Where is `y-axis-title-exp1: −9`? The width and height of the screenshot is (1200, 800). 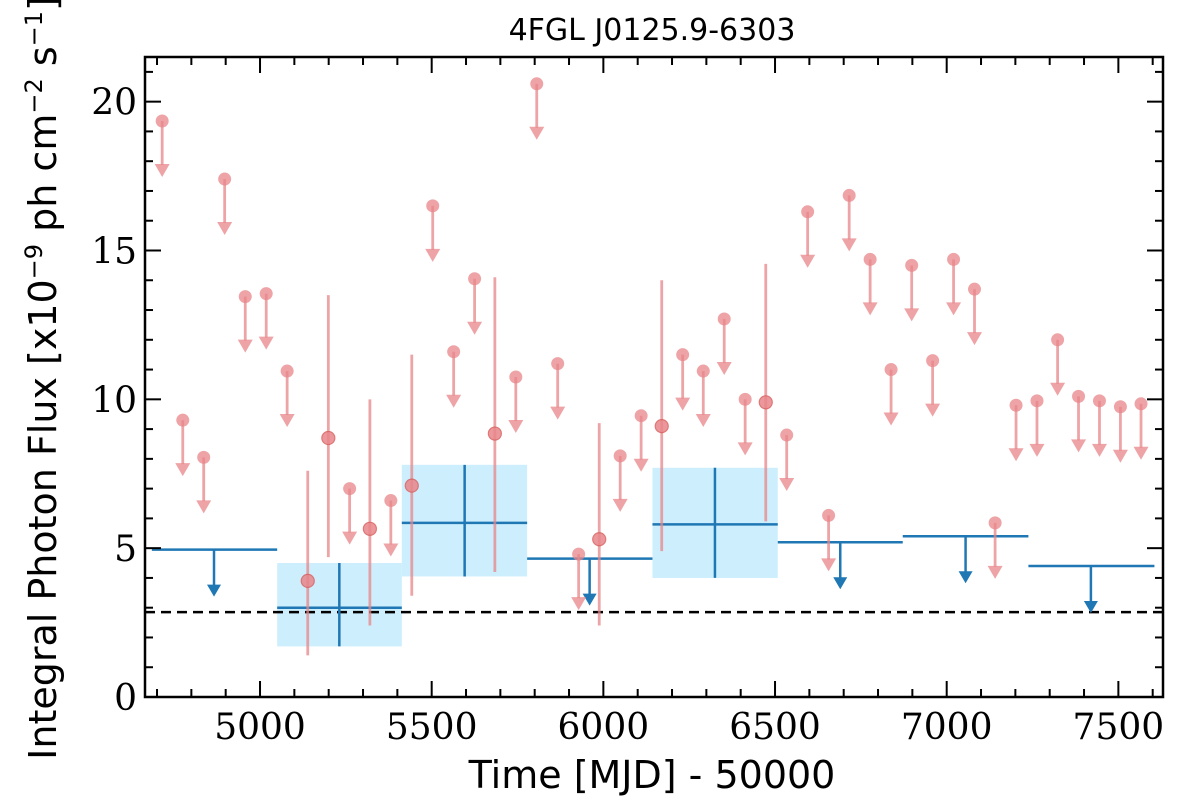
y-axis-title-exp1: −9 is located at coordinates (34, 261).